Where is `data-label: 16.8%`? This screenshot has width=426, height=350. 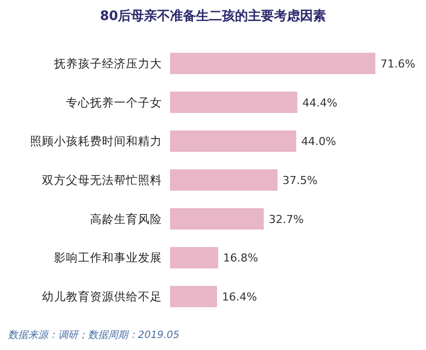
data-label: 16.8% is located at coordinates (240, 258).